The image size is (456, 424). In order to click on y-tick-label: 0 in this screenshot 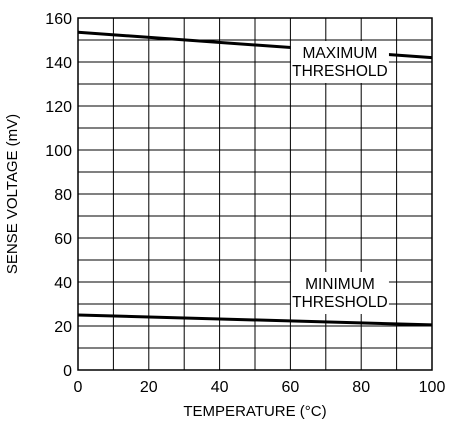, I will do `click(67, 371)`.